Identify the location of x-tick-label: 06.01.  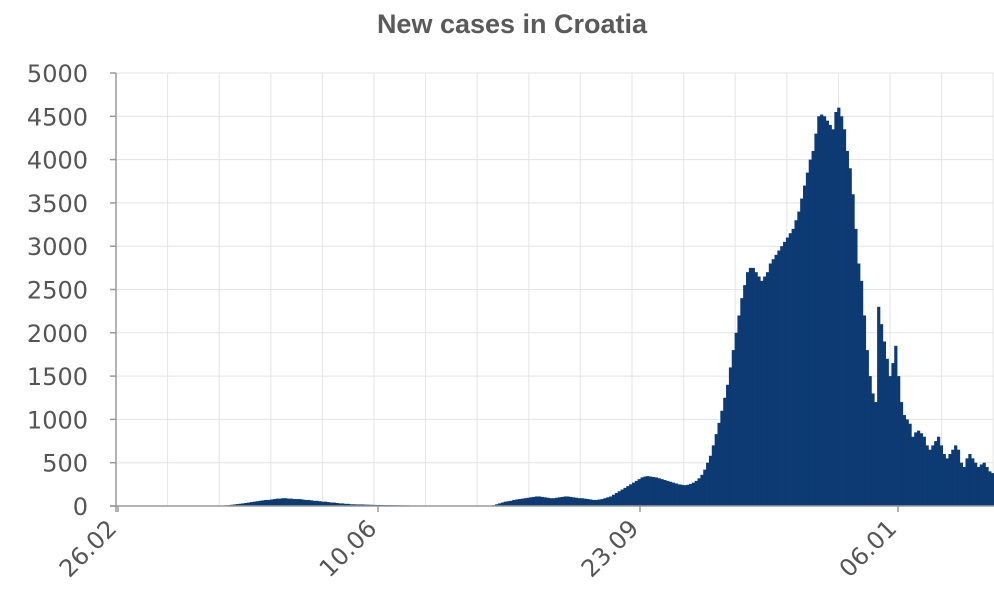
(868, 548).